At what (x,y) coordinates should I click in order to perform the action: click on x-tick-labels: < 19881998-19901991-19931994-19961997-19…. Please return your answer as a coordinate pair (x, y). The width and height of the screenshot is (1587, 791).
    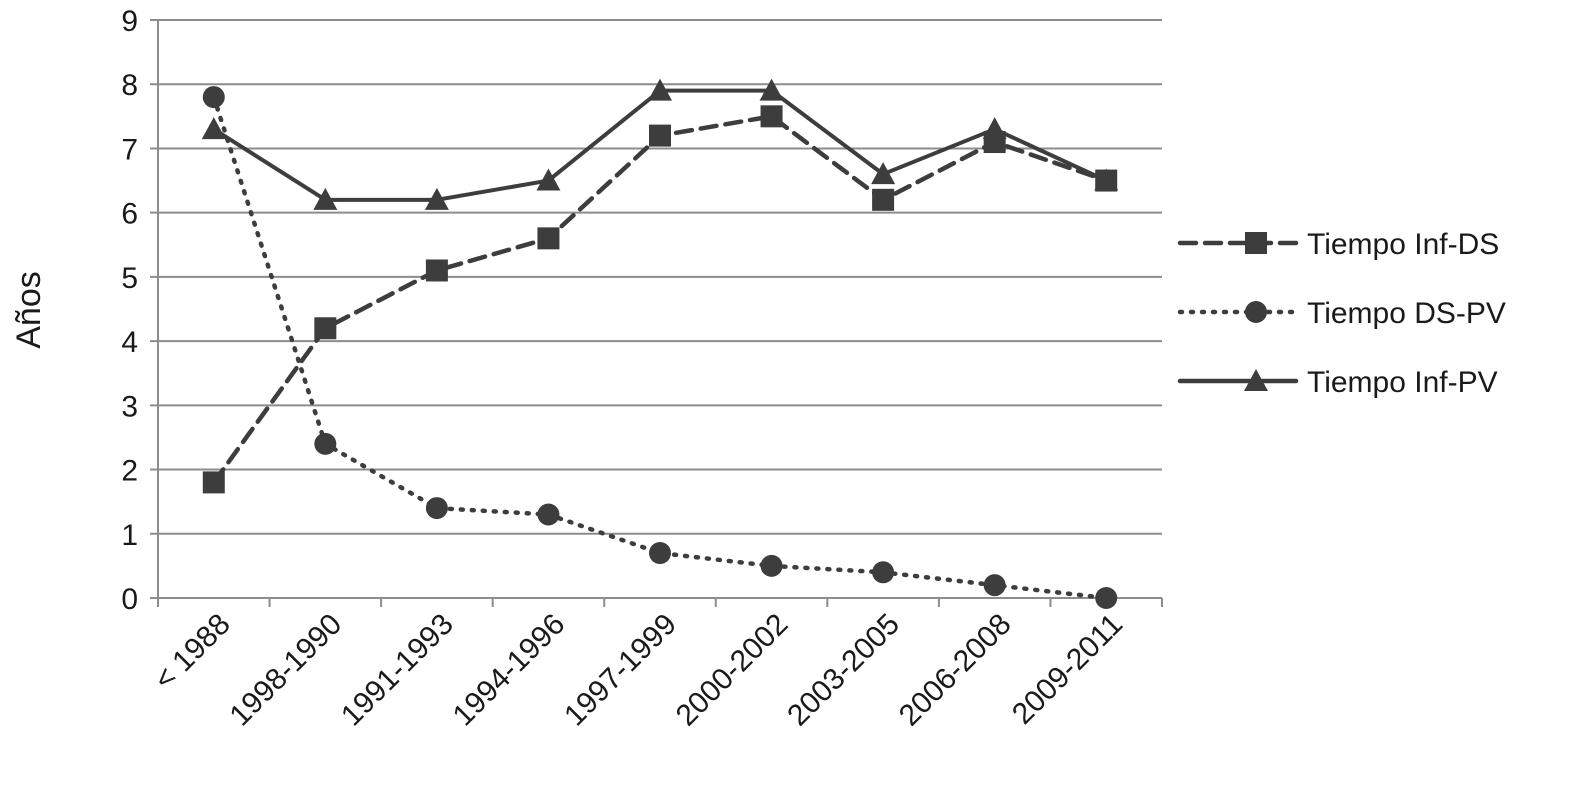
    Looking at the image, I should click on (638, 670).